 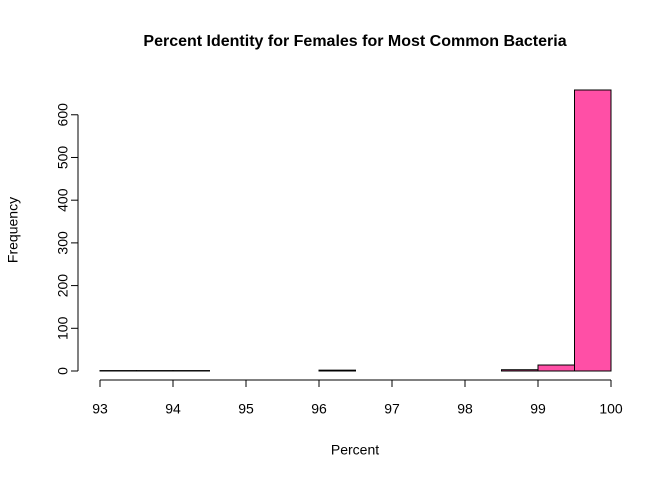 What do you see at coordinates (63, 115) in the screenshot?
I see `y-tick-label: 600` at bounding box center [63, 115].